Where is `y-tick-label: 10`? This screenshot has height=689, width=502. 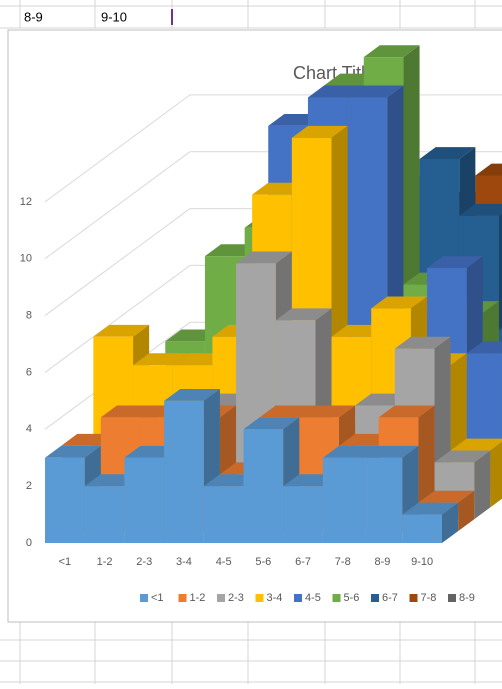
y-tick-label: 10 is located at coordinates (26, 259).